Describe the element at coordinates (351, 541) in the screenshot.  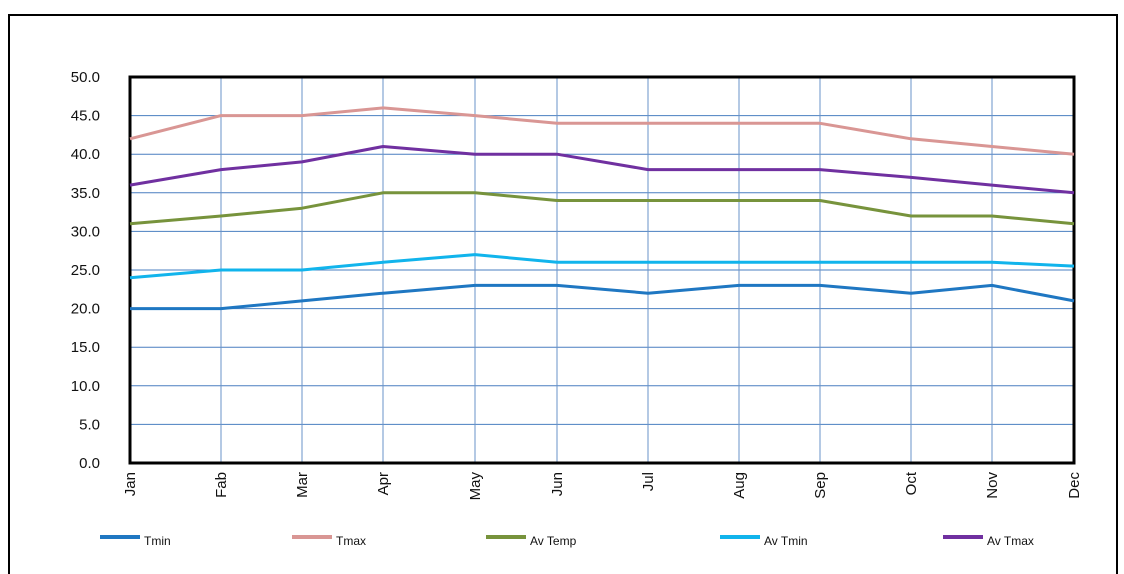
I see `legend-label: Tmax` at that location.